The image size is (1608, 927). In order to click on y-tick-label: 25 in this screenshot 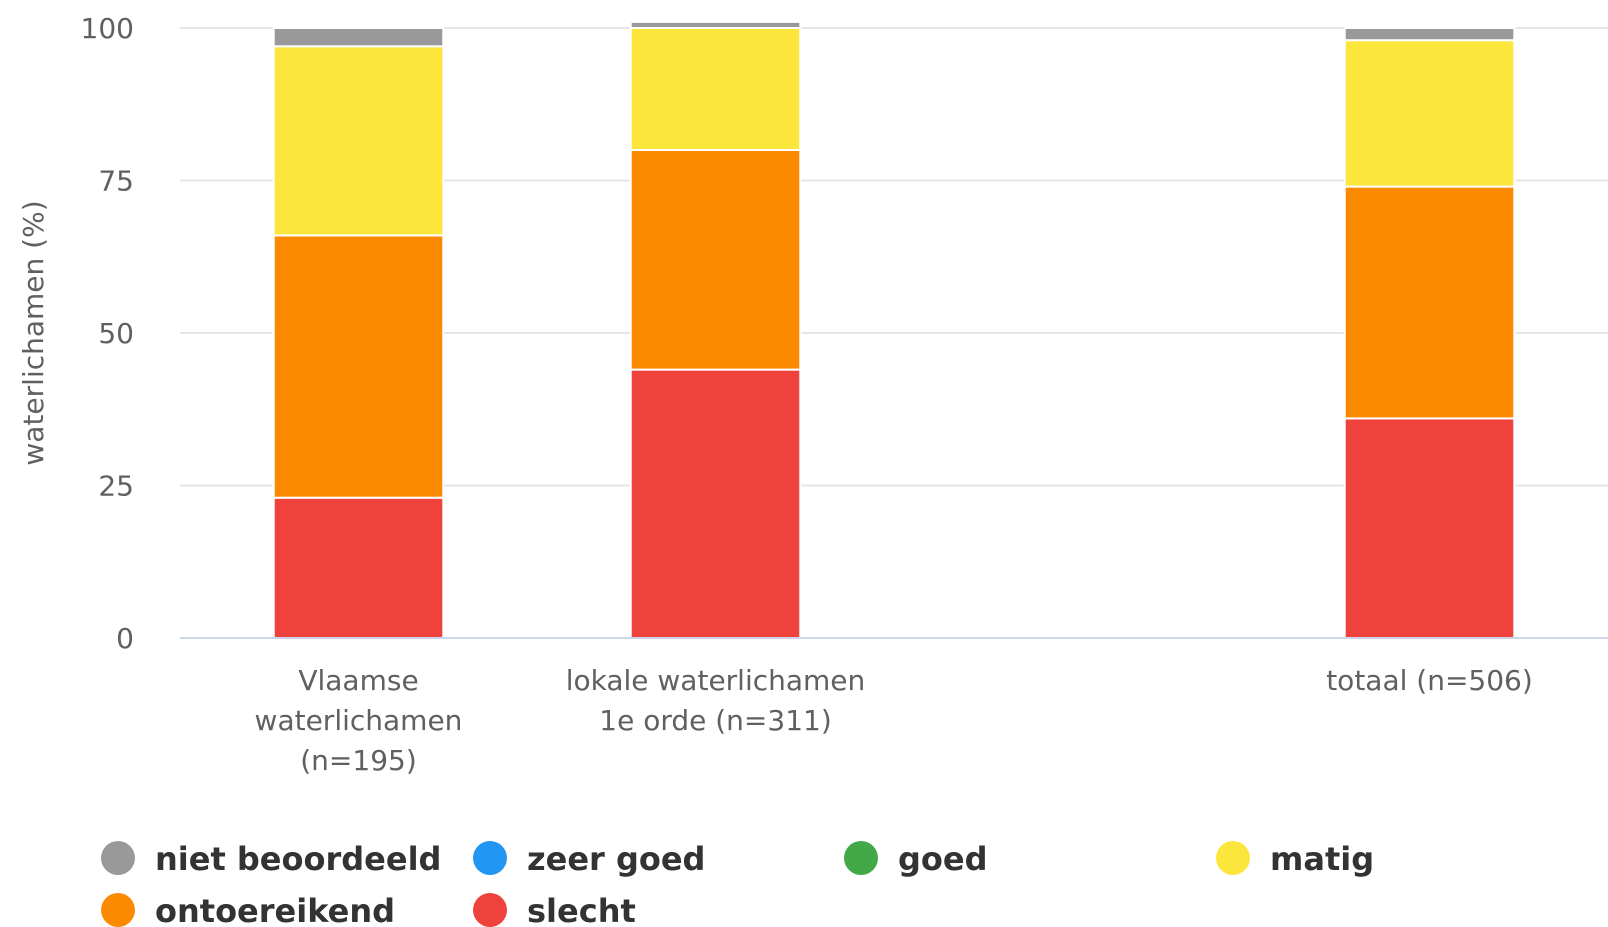, I will do `click(116, 486)`.